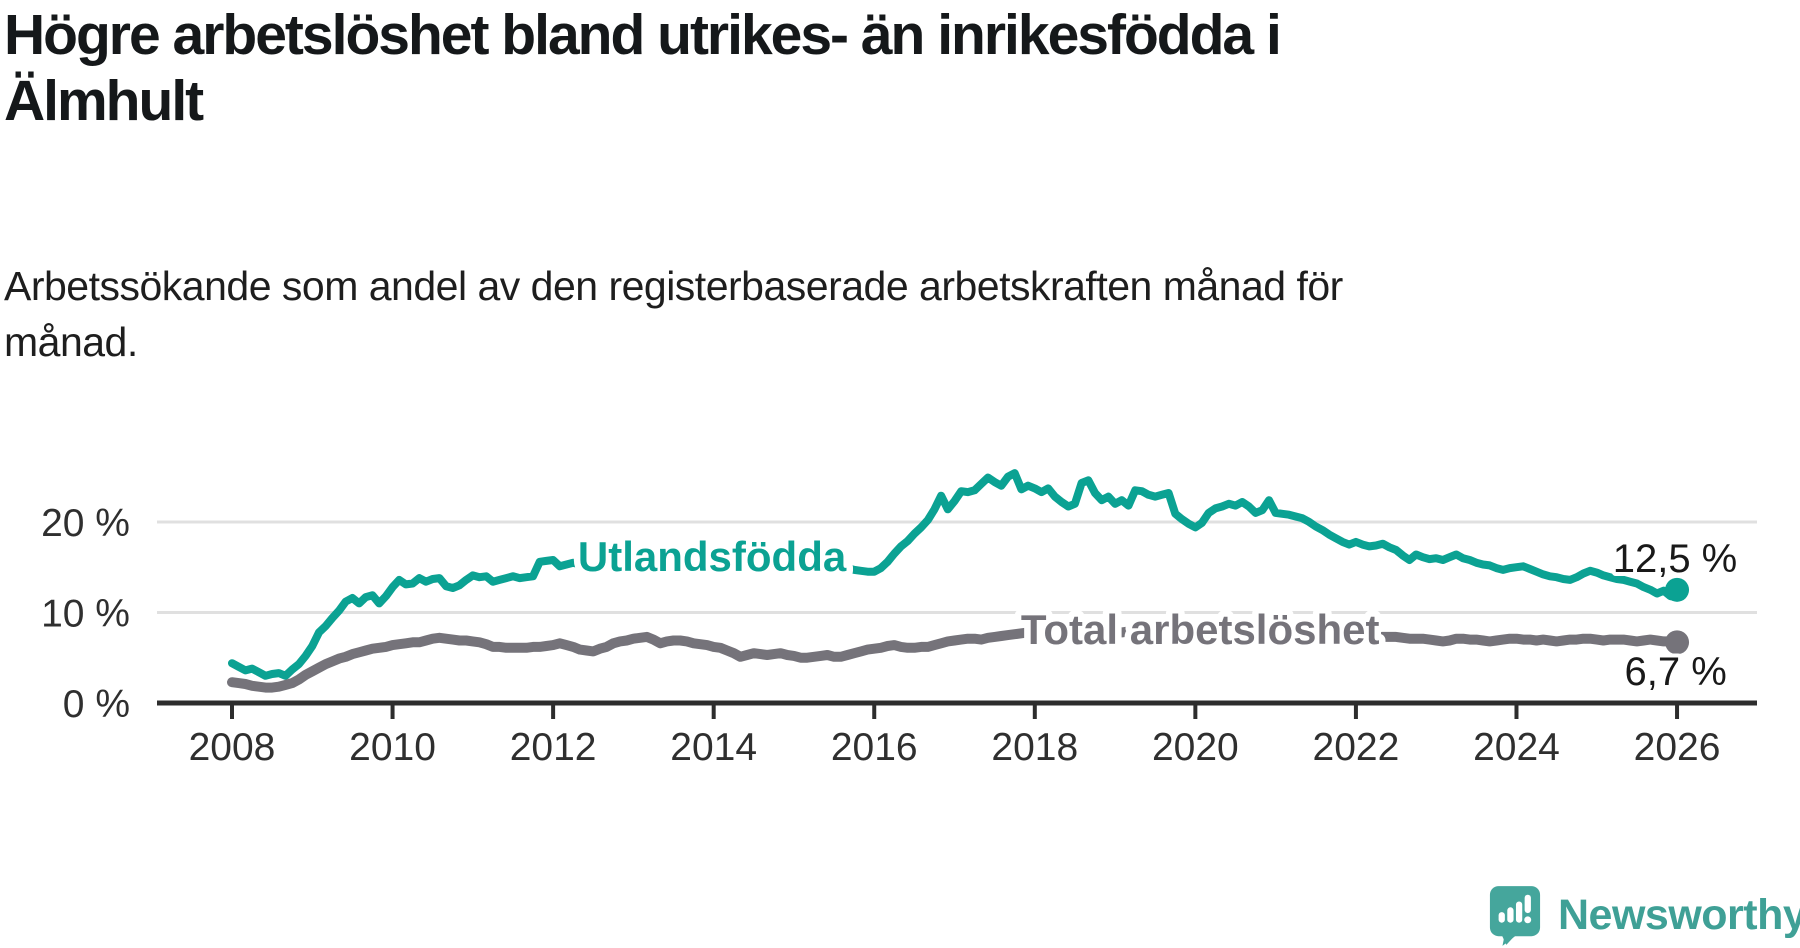 Image resolution: width=1800 pixels, height=948 pixels. What do you see at coordinates (1675, 559) in the screenshot?
I see `end-value-label-utlandsfodda: 12,5 %` at bounding box center [1675, 559].